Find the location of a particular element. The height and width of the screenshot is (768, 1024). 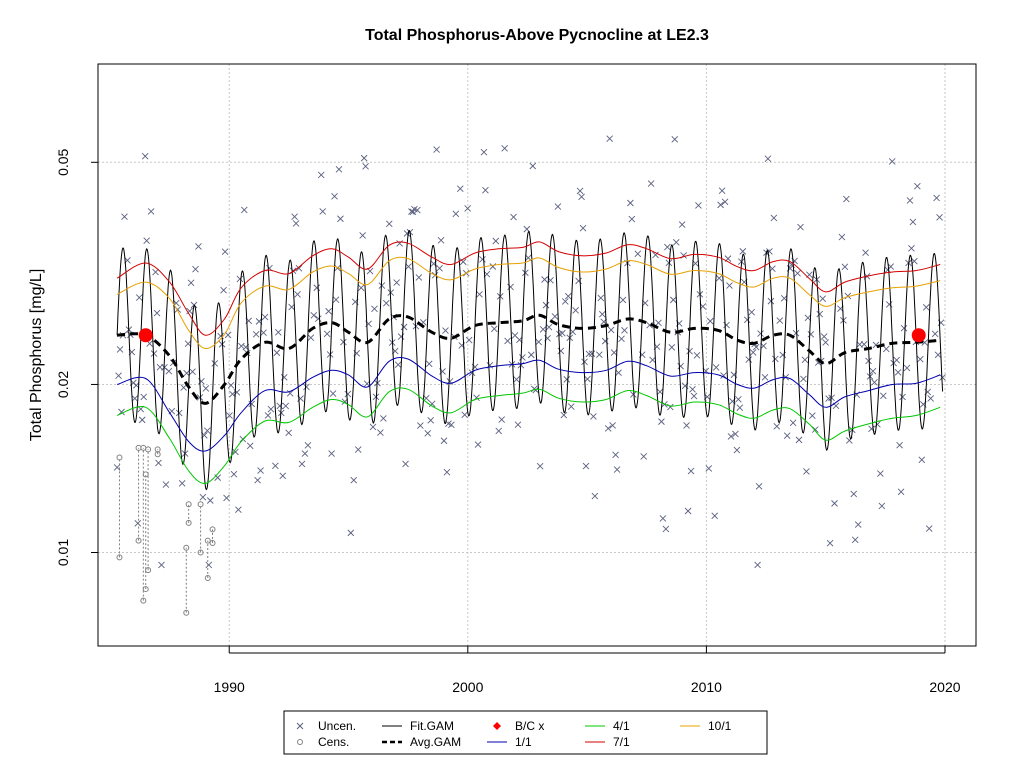

y-tick-label: 0.05 is located at coordinates (63, 161).